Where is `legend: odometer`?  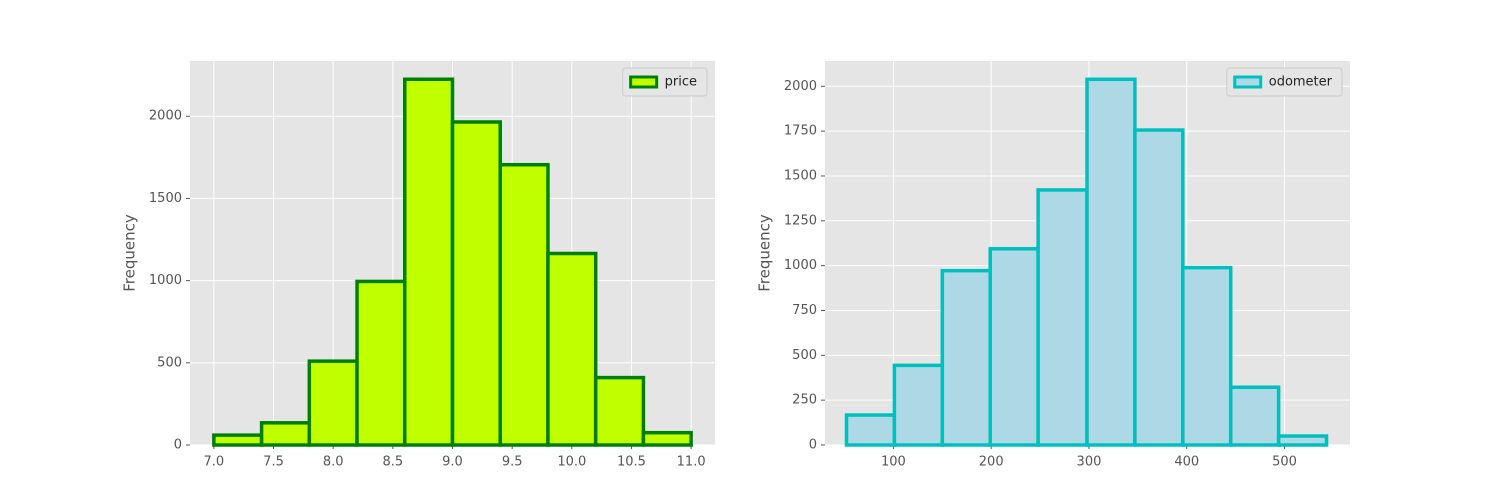
legend: odometer is located at coordinates (1284, 82).